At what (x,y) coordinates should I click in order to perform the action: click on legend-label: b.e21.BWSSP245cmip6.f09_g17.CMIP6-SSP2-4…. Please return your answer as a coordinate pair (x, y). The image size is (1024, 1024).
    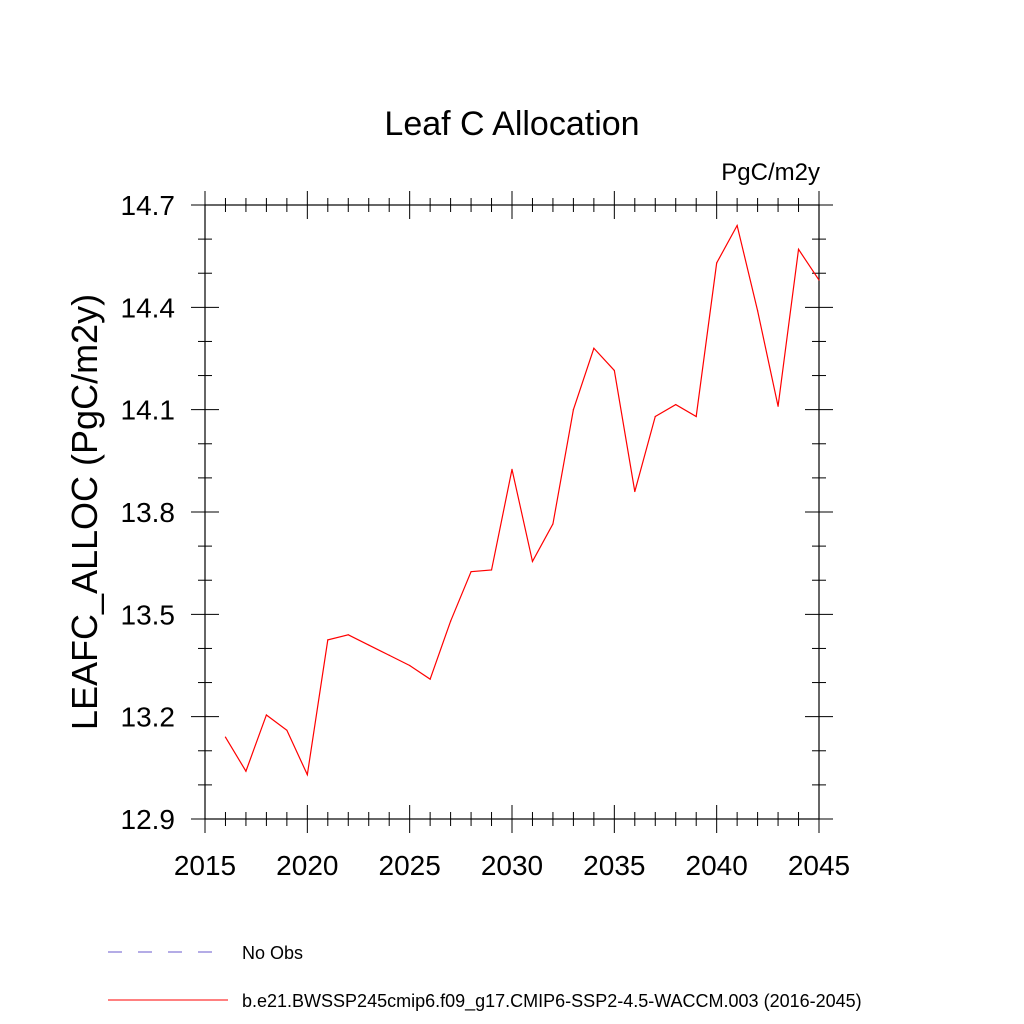
    Looking at the image, I should click on (552, 1001).